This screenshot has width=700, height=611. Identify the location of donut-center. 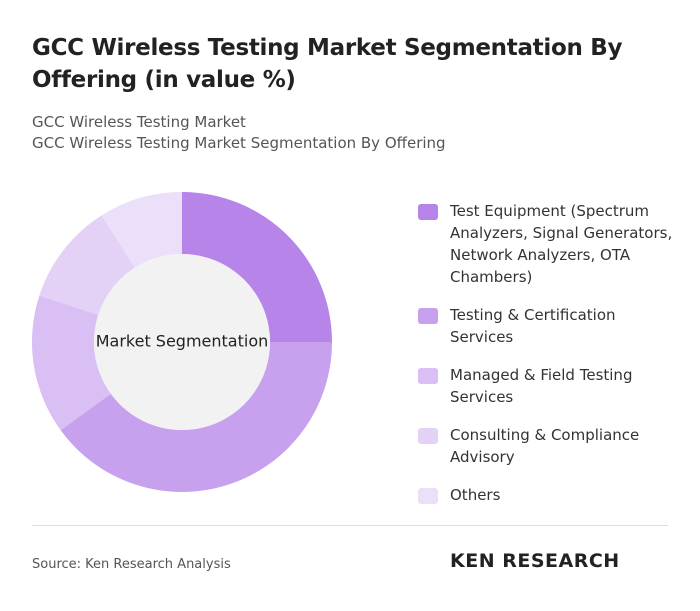
(182, 342).